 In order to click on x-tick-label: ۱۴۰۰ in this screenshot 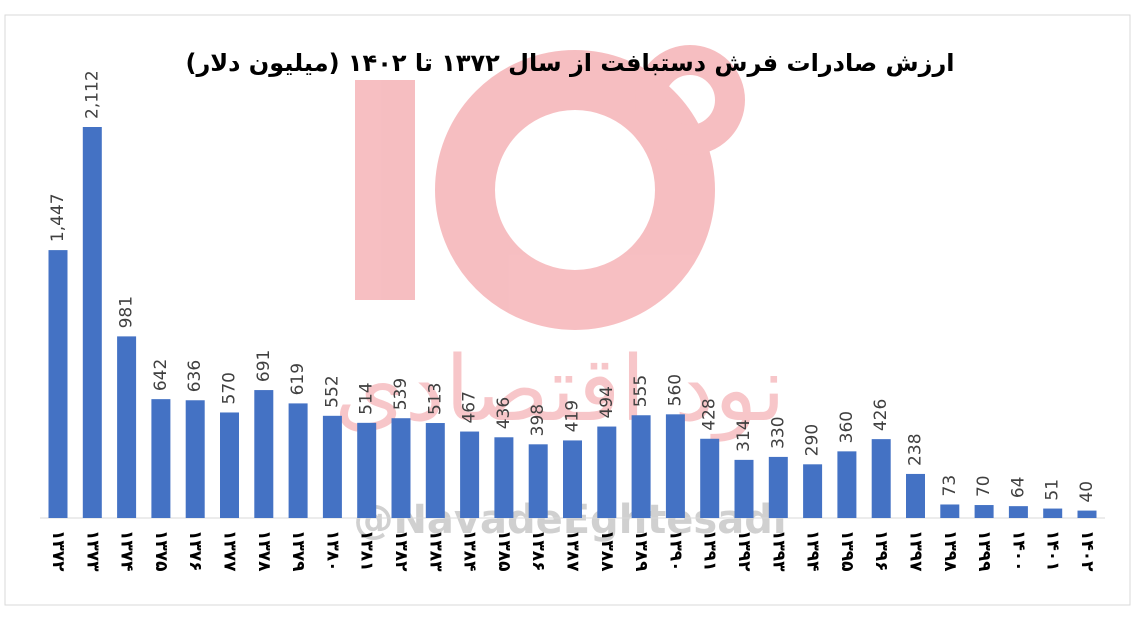, I will do `click(1018, 551)`.